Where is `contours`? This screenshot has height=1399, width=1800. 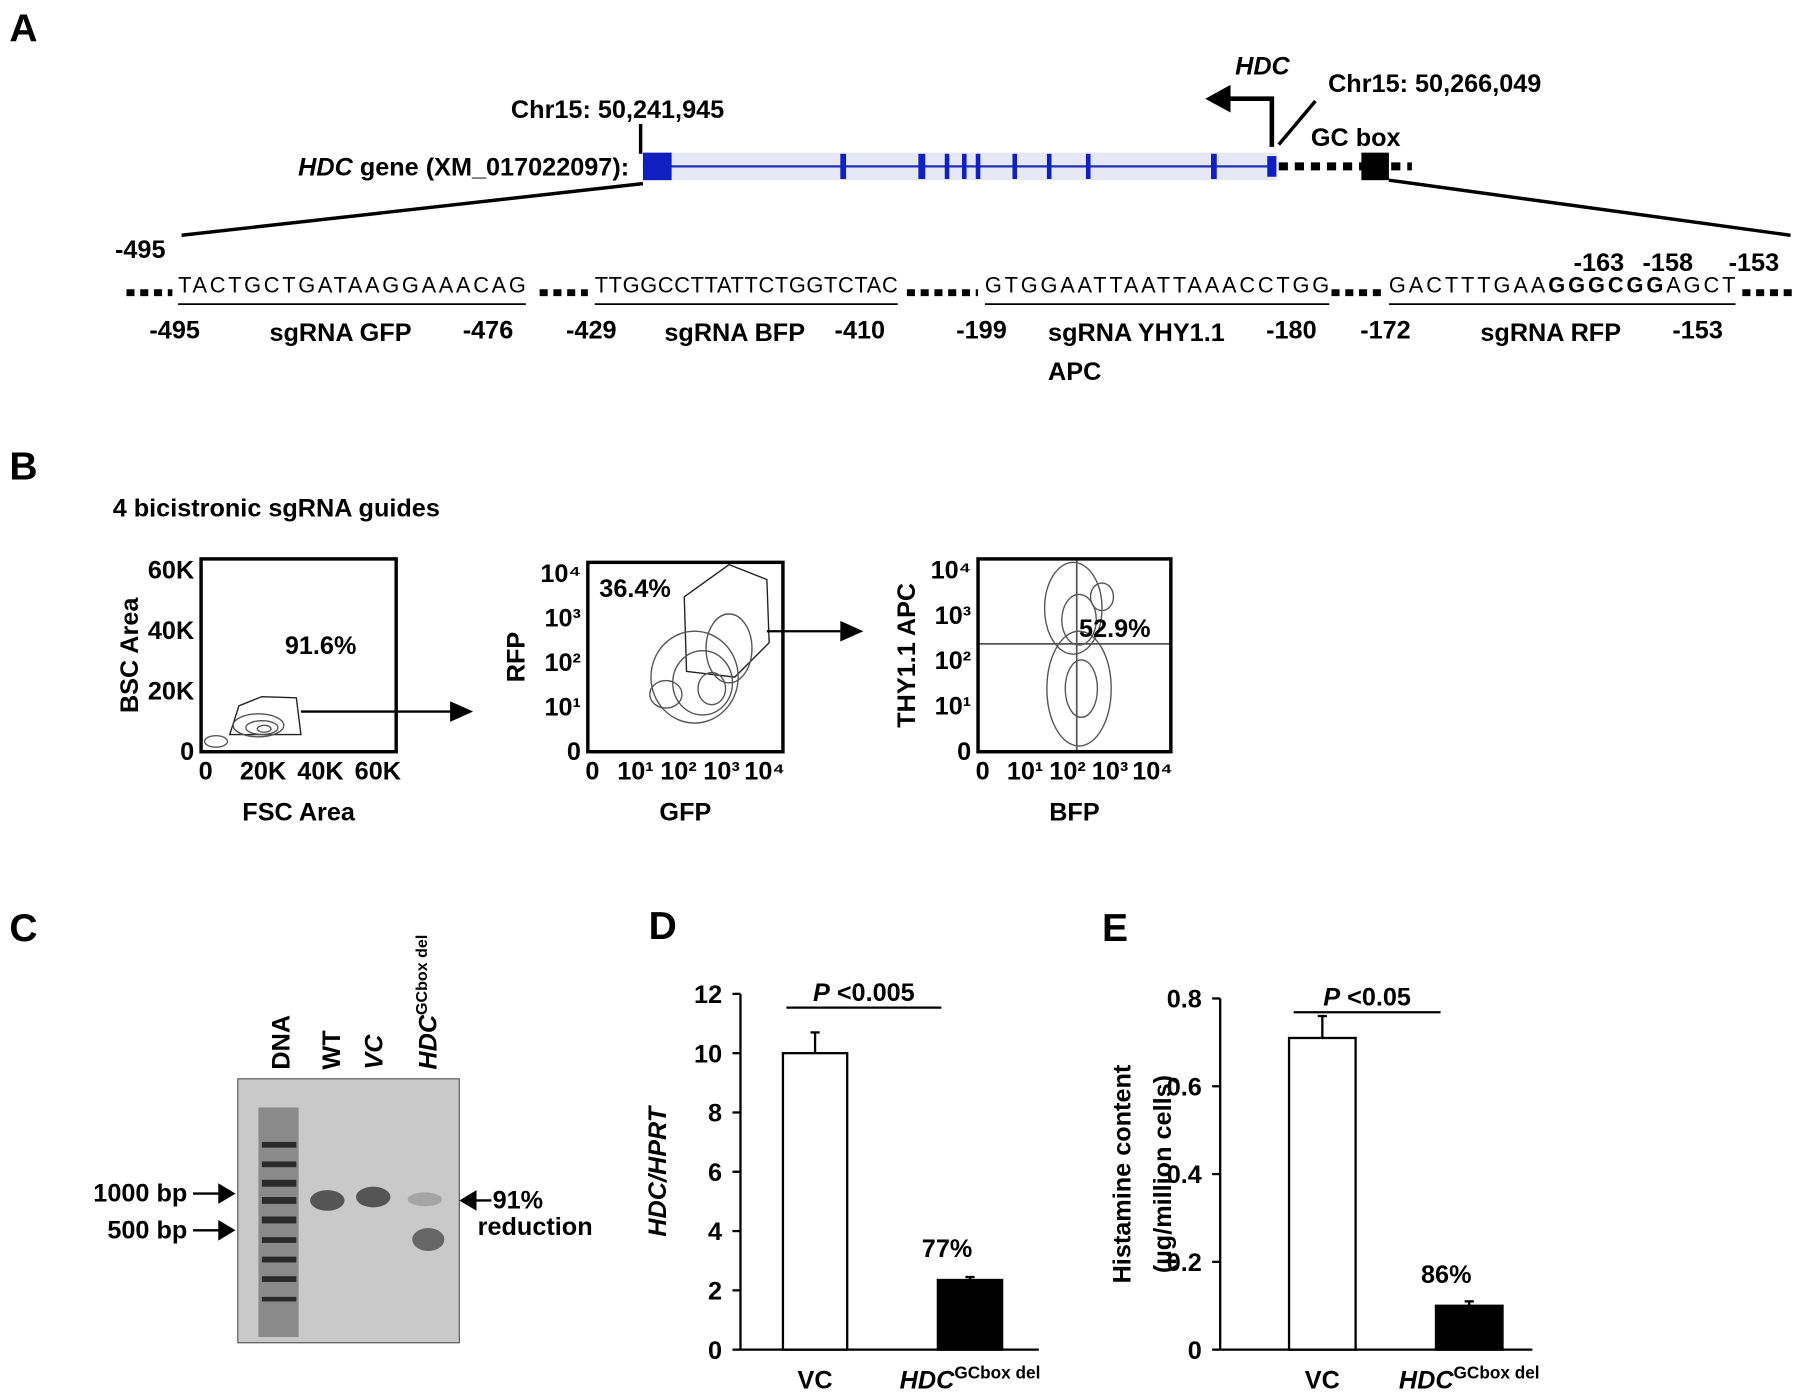 contours is located at coordinates (659, 654).